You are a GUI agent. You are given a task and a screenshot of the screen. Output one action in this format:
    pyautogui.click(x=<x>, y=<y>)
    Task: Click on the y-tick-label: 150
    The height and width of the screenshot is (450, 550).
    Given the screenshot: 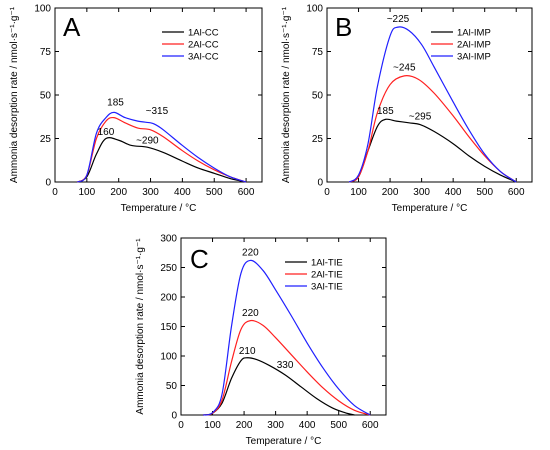 What is the action you would take?
    pyautogui.click(x=168, y=327)
    